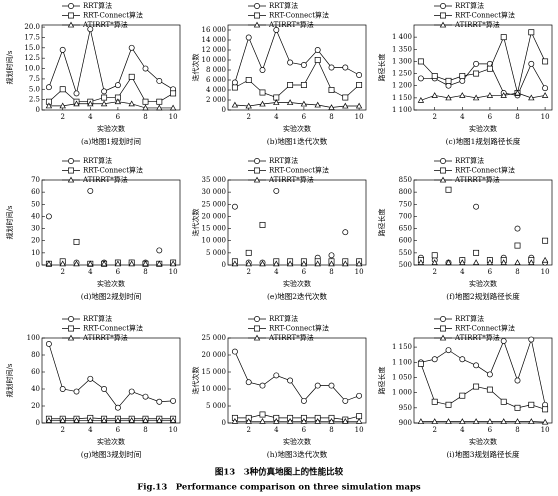 The width and height of the screenshot is (558, 496). Describe the element at coordinates (402, 347) in the screenshot. I see `y-tick-label: 1 150` at that location.